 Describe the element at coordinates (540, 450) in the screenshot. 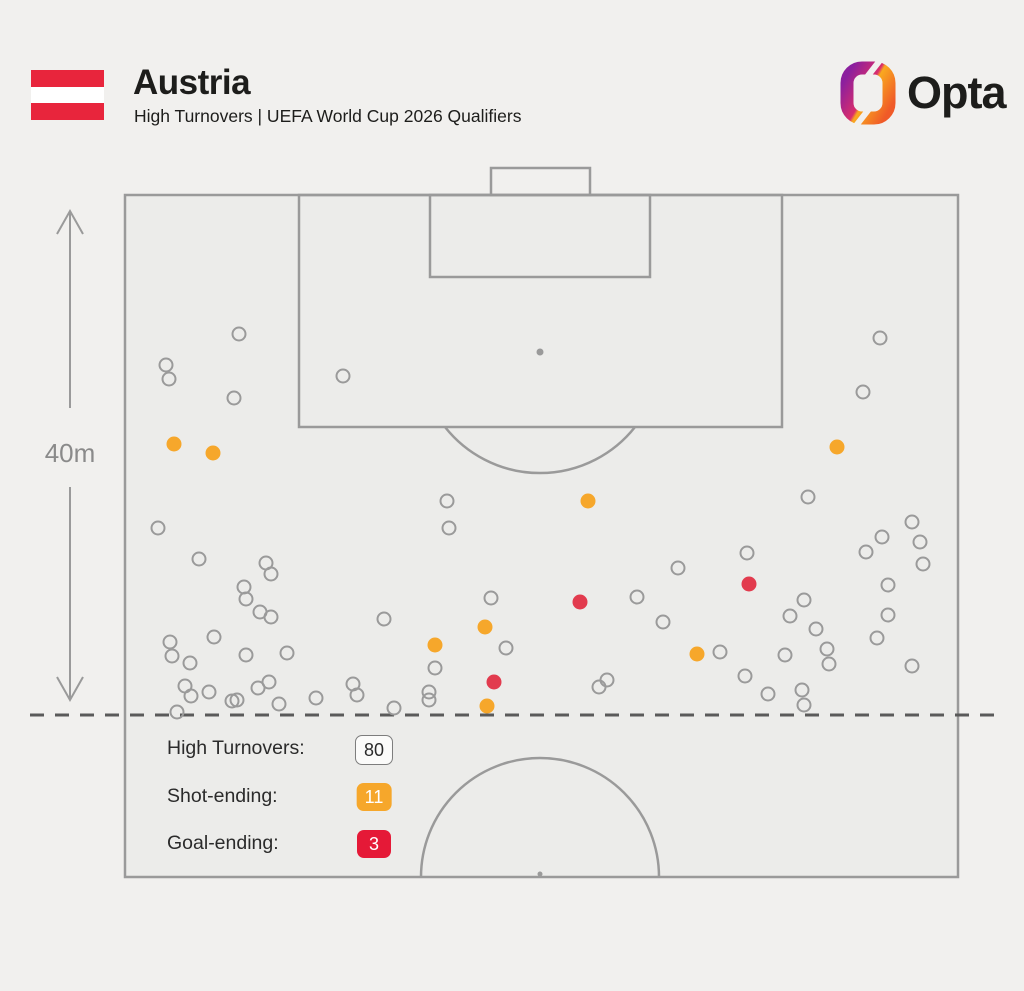

I see `penalty-arc` at that location.